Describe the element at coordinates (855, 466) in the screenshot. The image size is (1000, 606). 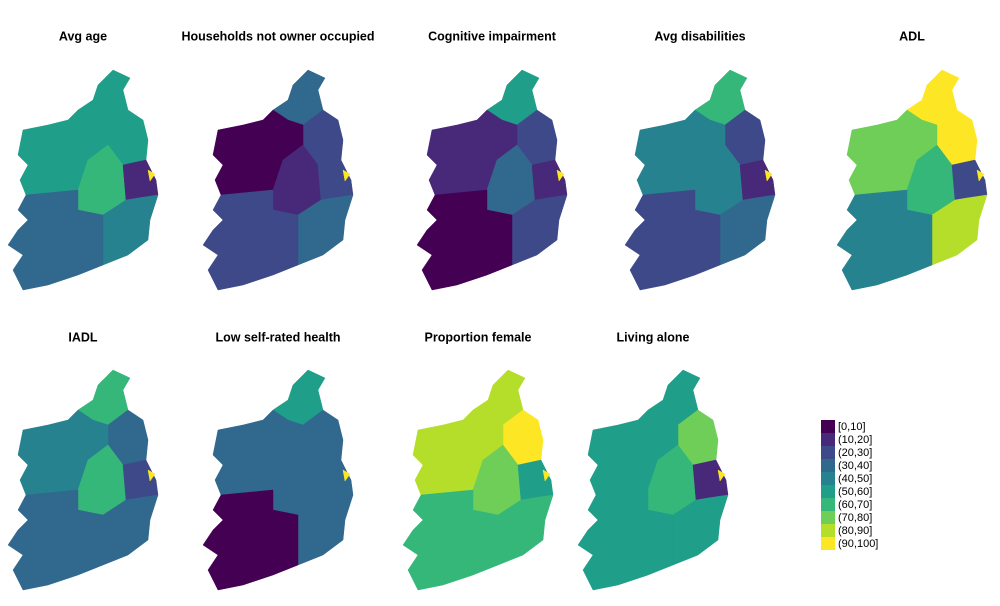
I see `legend-label: (30,40]` at that location.